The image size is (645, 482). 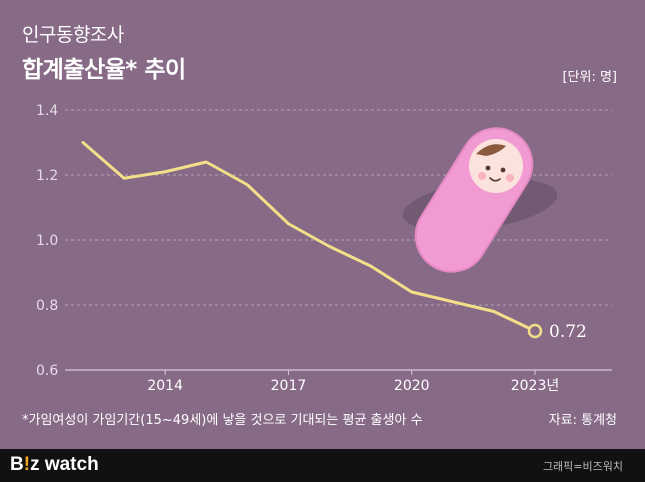 I want to click on end-value-label: 0.72, so click(x=568, y=332).